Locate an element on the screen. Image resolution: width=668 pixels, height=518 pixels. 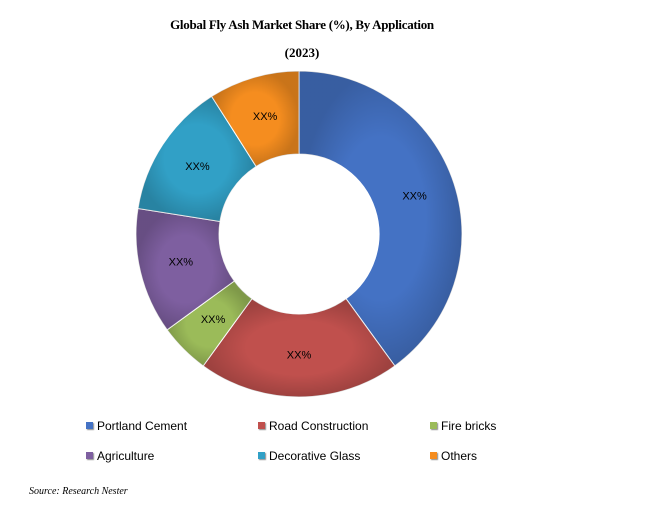
legend-item-road-construction: Road Construction is located at coordinates (344, 425).